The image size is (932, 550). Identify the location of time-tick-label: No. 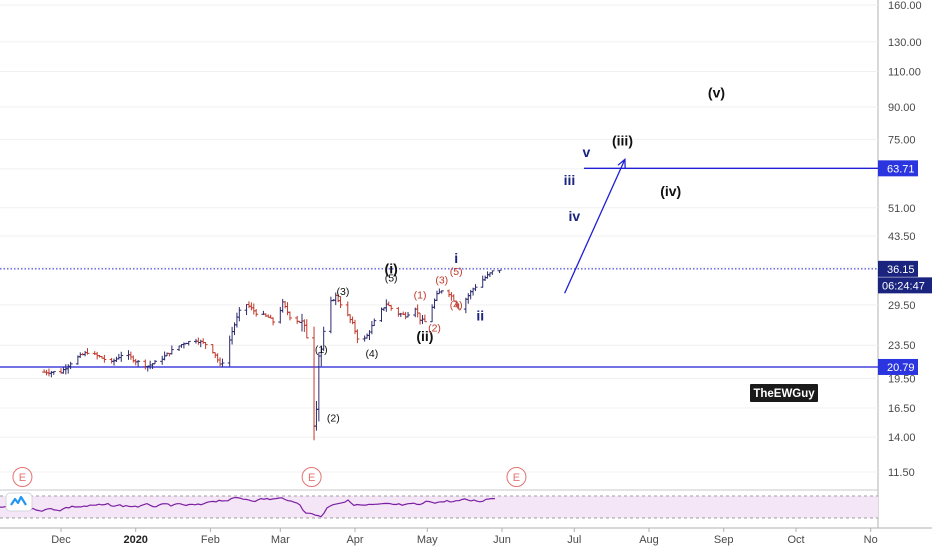
(871, 540).